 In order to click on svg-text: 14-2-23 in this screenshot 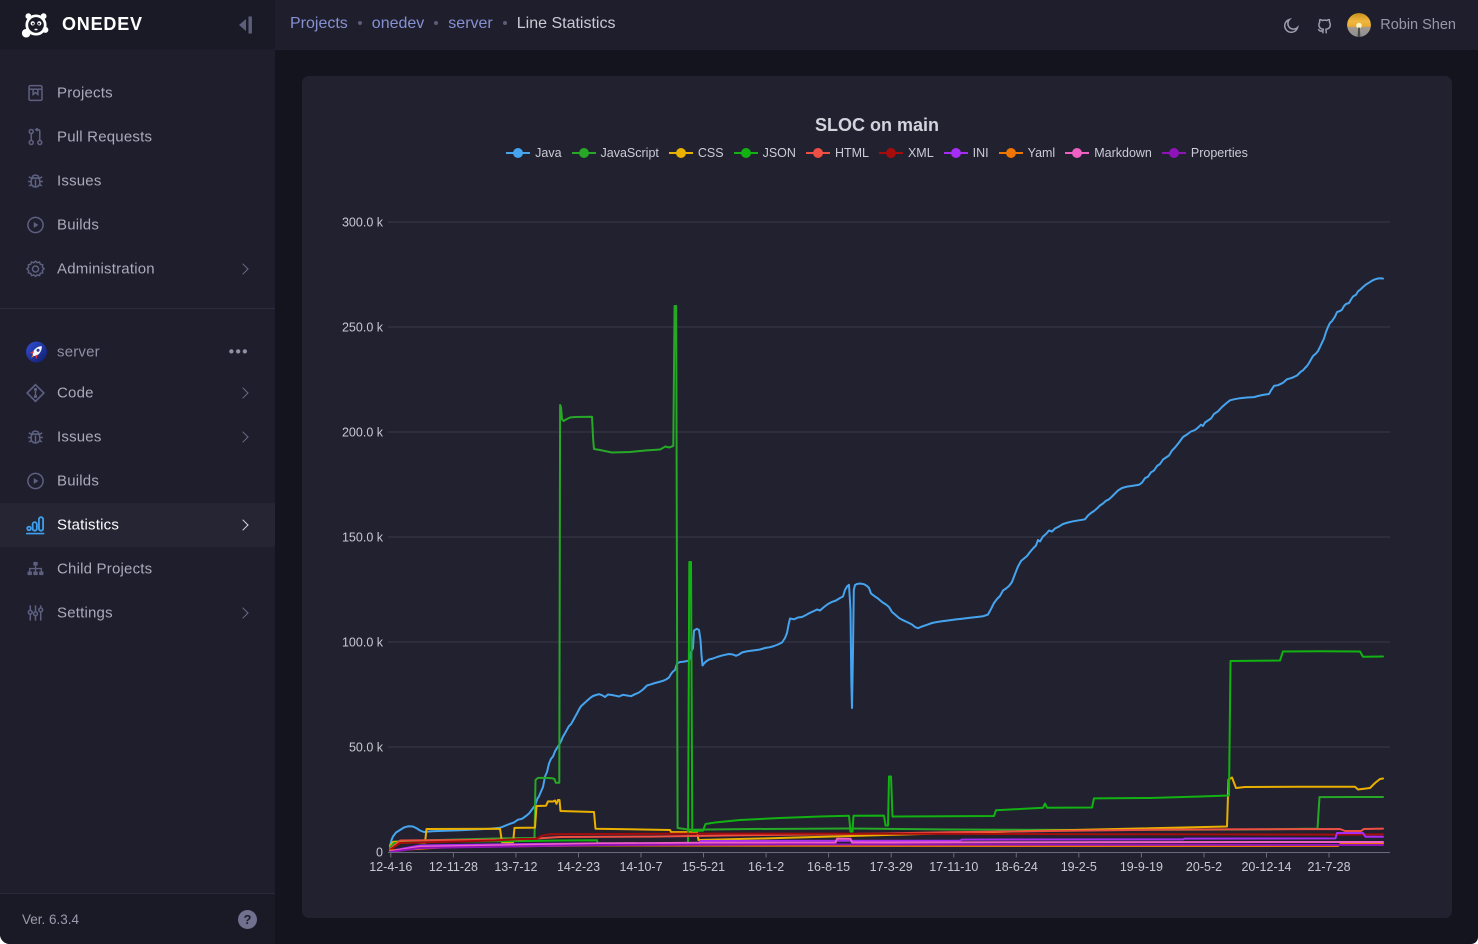, I will do `click(578, 867)`.